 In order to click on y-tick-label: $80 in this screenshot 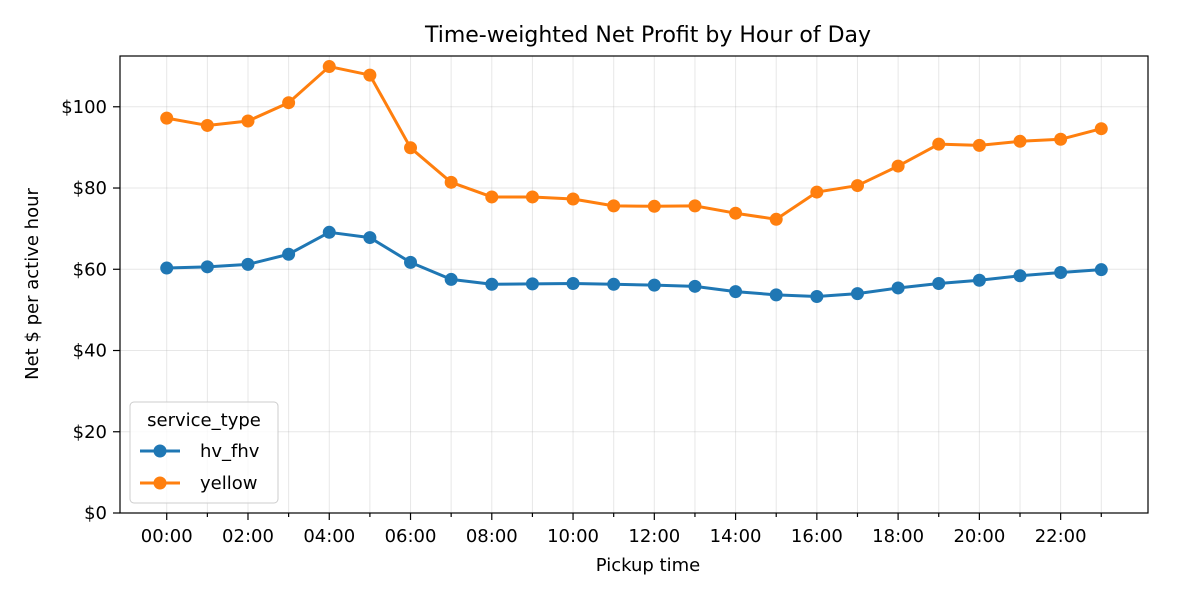, I will do `click(90, 188)`.